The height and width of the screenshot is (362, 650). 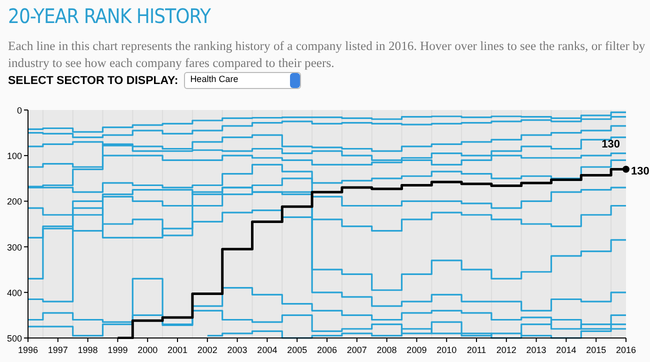 I want to click on y-tick-label: 100, so click(x=14, y=156).